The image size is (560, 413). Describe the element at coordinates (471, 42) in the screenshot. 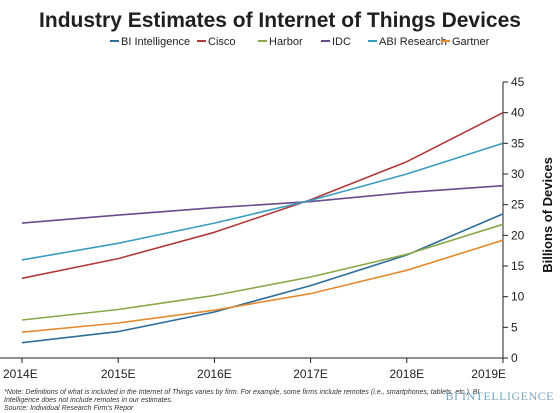

I see `legend-label-gartner: Gartner` at that location.